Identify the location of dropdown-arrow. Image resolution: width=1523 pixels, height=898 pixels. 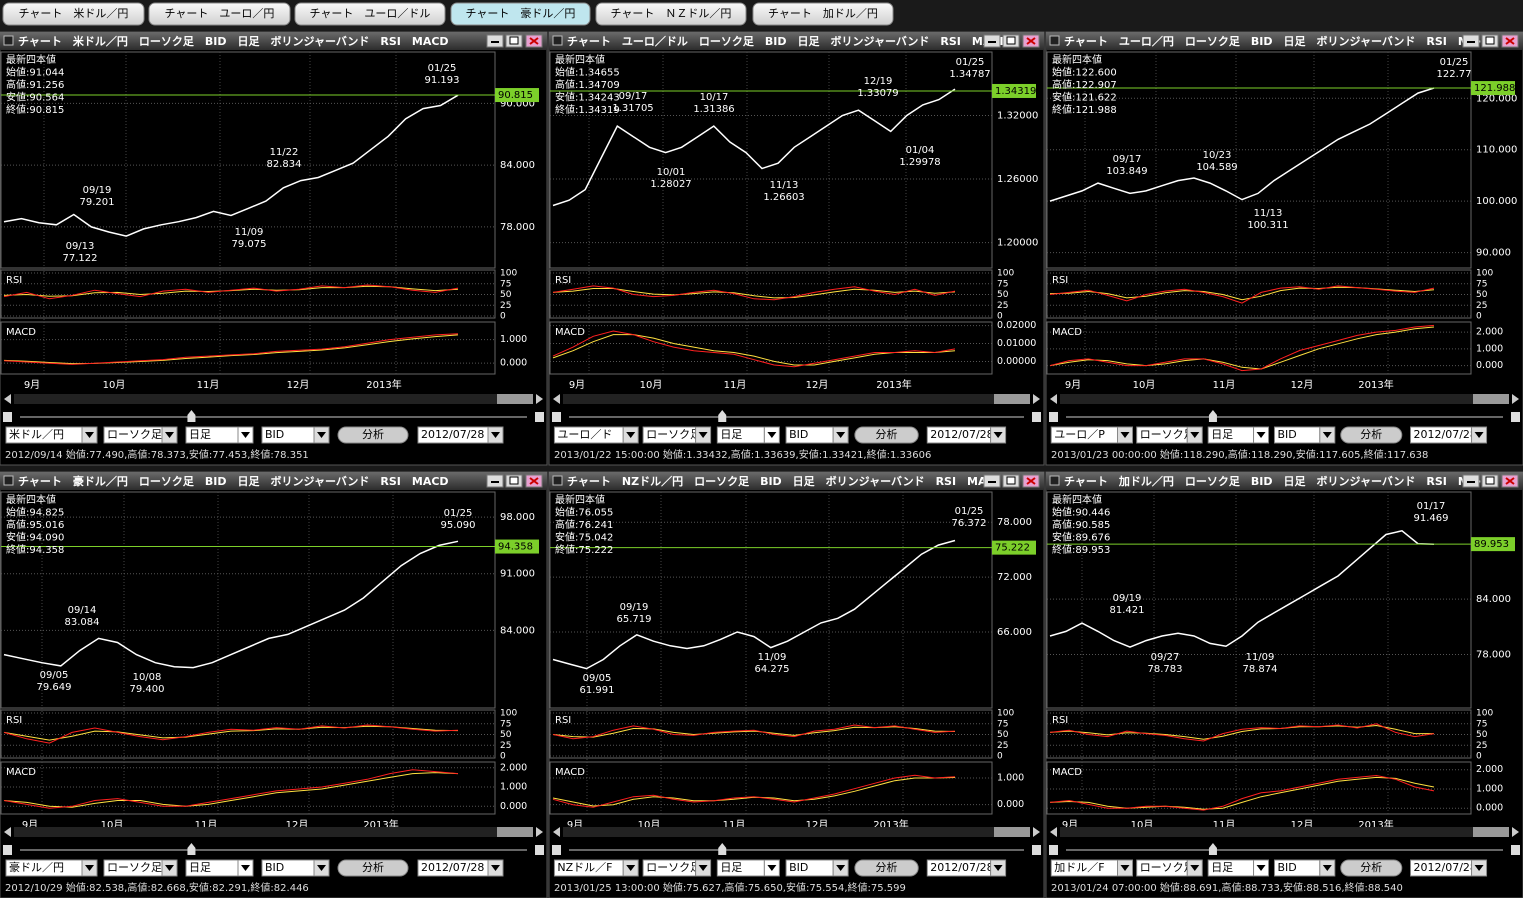
(1125, 868).